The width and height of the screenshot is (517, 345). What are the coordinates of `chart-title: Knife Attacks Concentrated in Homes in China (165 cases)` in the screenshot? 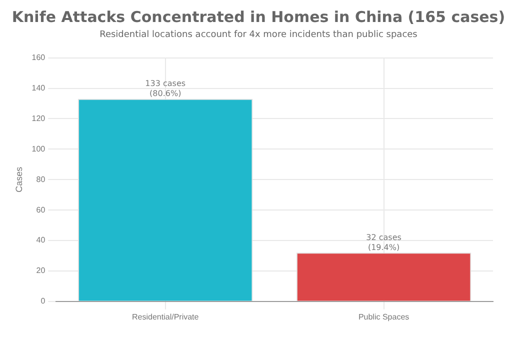 It's located at (258, 17).